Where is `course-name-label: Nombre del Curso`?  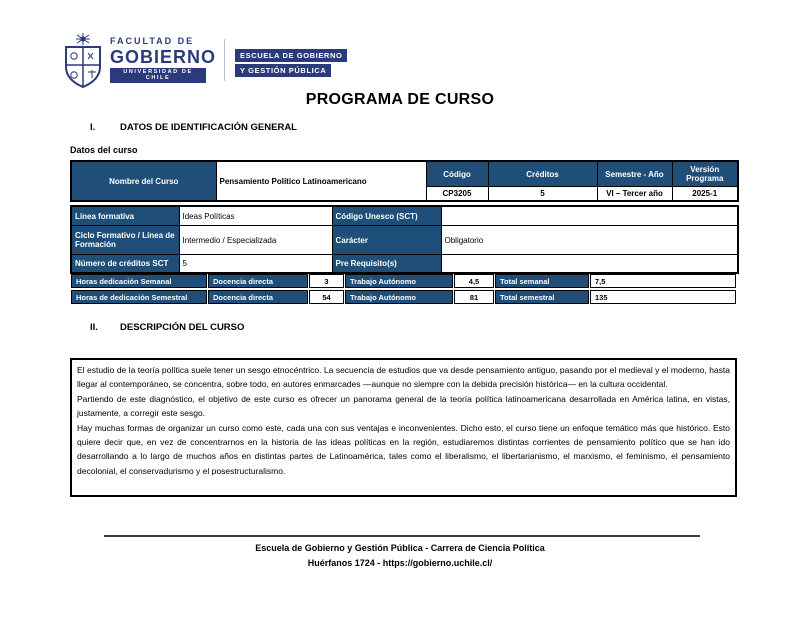 course-name-label: Nombre del Curso is located at coordinates (143, 181).